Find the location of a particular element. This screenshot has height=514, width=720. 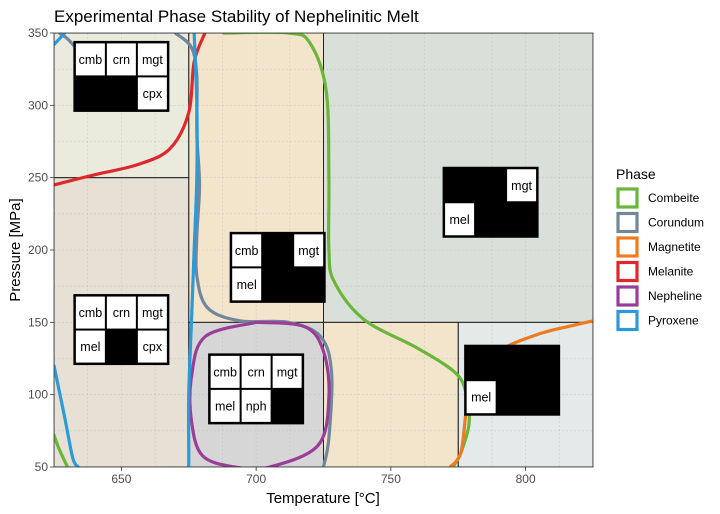

phase-label-grid: cmb crn mgt cpx is located at coordinates (121, 76).